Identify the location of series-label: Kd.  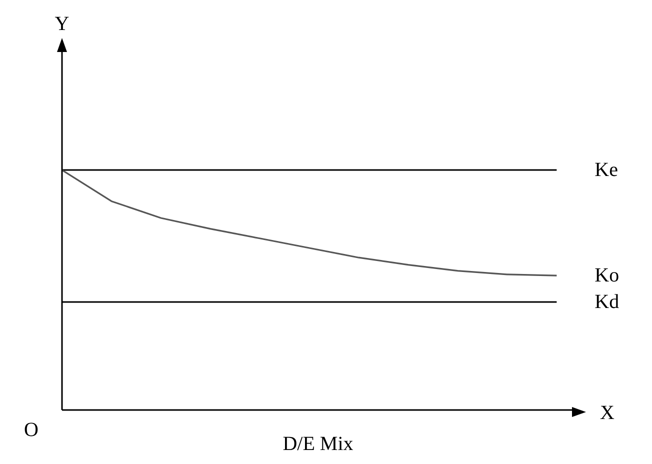
(607, 302).